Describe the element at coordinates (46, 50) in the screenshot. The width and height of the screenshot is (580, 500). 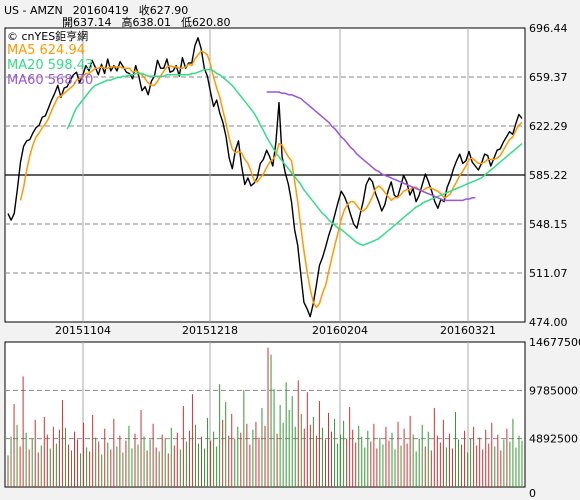
I see `legend-ma5: MA5 624.94` at that location.